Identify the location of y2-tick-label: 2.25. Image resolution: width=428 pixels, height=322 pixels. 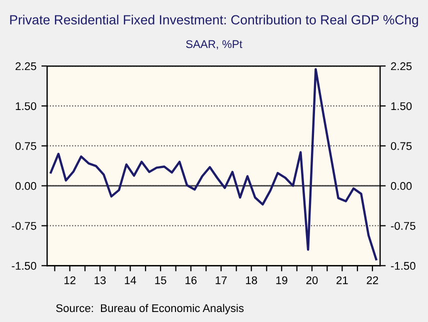
(401, 66).